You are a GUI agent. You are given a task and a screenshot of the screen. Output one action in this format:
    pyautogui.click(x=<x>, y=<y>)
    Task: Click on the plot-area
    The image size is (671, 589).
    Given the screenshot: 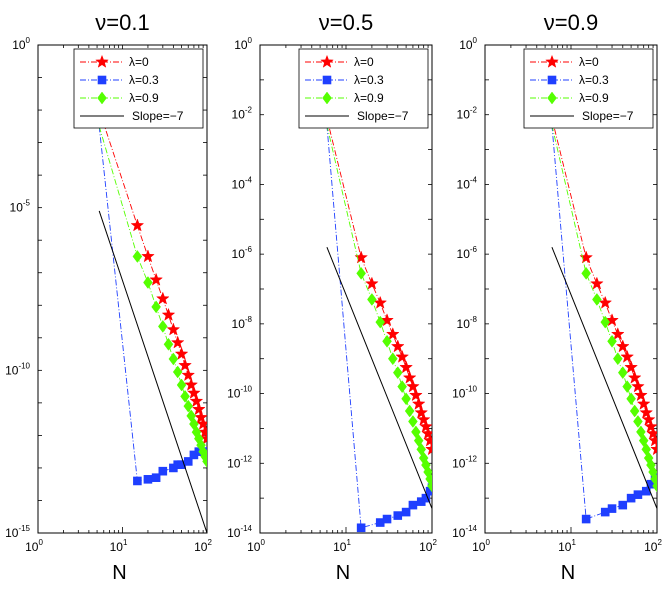 What is the action you would take?
    pyautogui.click(x=152, y=321)
    